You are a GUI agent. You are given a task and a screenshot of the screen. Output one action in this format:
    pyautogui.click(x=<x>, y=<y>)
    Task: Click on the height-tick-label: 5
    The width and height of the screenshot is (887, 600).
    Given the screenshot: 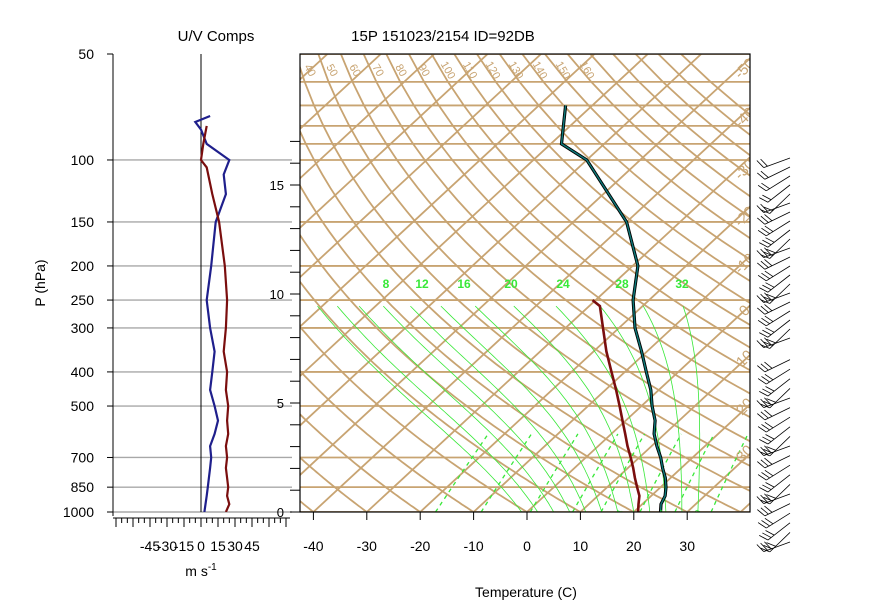 What is the action you would take?
    pyautogui.click(x=280, y=403)
    